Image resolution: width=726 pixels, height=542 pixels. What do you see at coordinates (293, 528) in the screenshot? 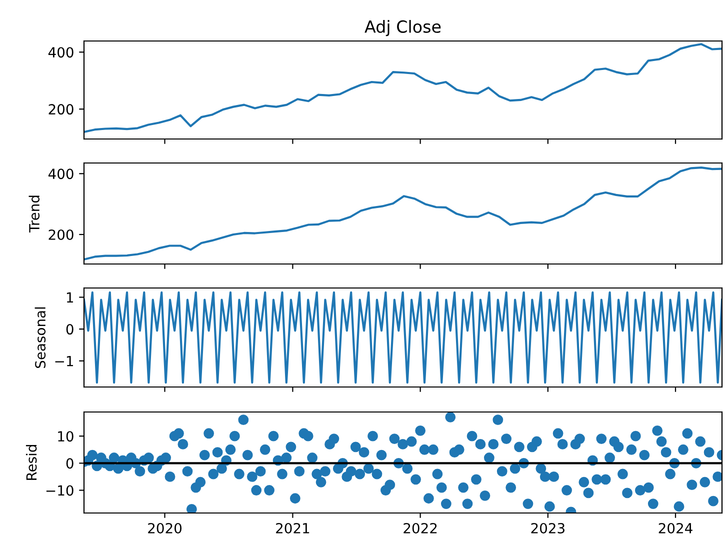
I see `x-tick-label: 2021` at bounding box center [293, 528].